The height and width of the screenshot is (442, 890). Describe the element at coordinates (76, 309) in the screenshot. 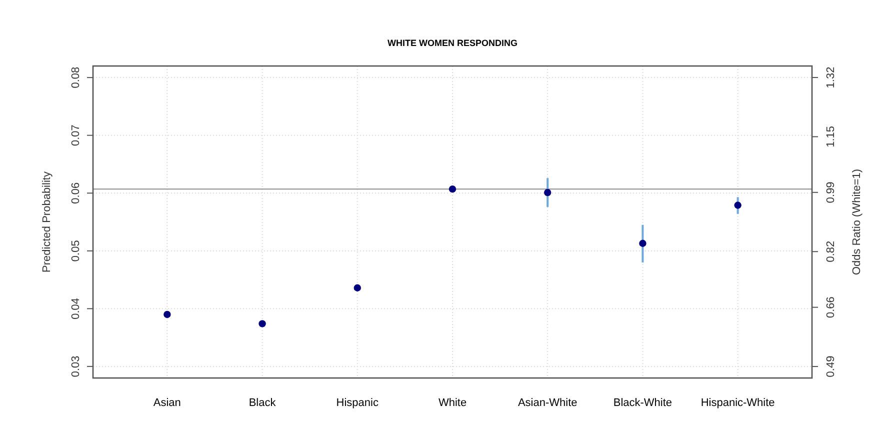

I see `y-tick-label: 0.04` at that location.